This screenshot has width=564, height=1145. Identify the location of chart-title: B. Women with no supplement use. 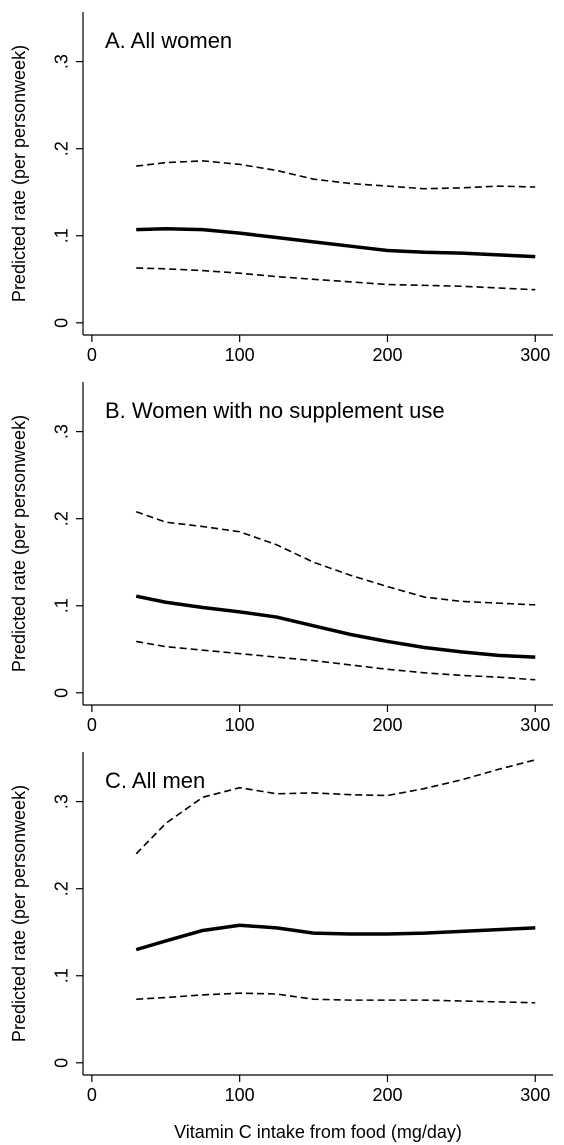
(275, 410).